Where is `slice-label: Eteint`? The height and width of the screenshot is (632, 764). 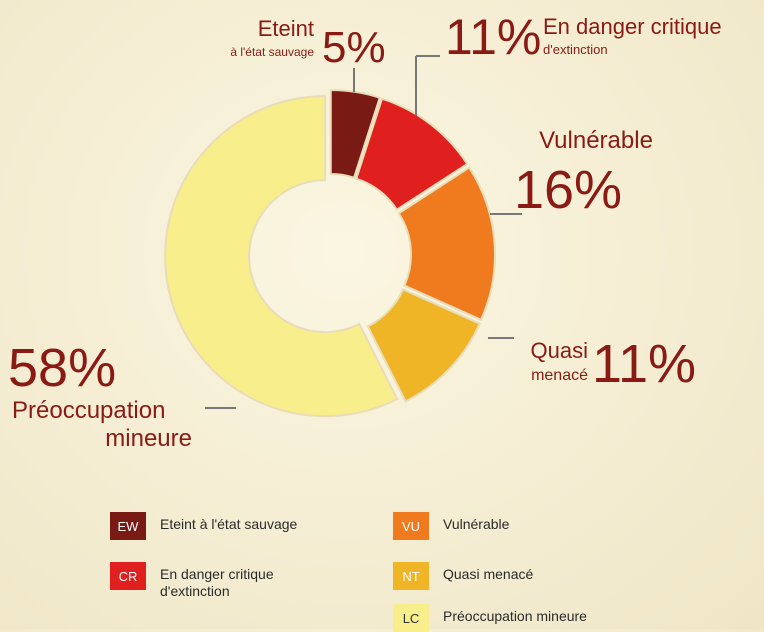 slice-label: Eteint is located at coordinates (286, 28).